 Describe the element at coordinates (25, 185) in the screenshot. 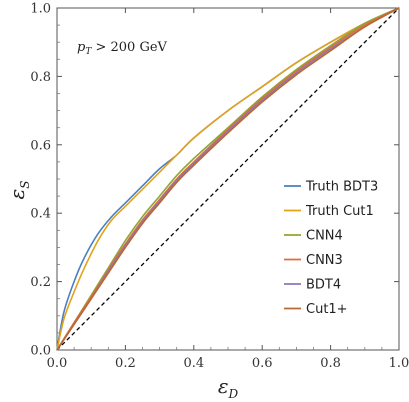

I see `y-axis-label-sub: S` at that location.